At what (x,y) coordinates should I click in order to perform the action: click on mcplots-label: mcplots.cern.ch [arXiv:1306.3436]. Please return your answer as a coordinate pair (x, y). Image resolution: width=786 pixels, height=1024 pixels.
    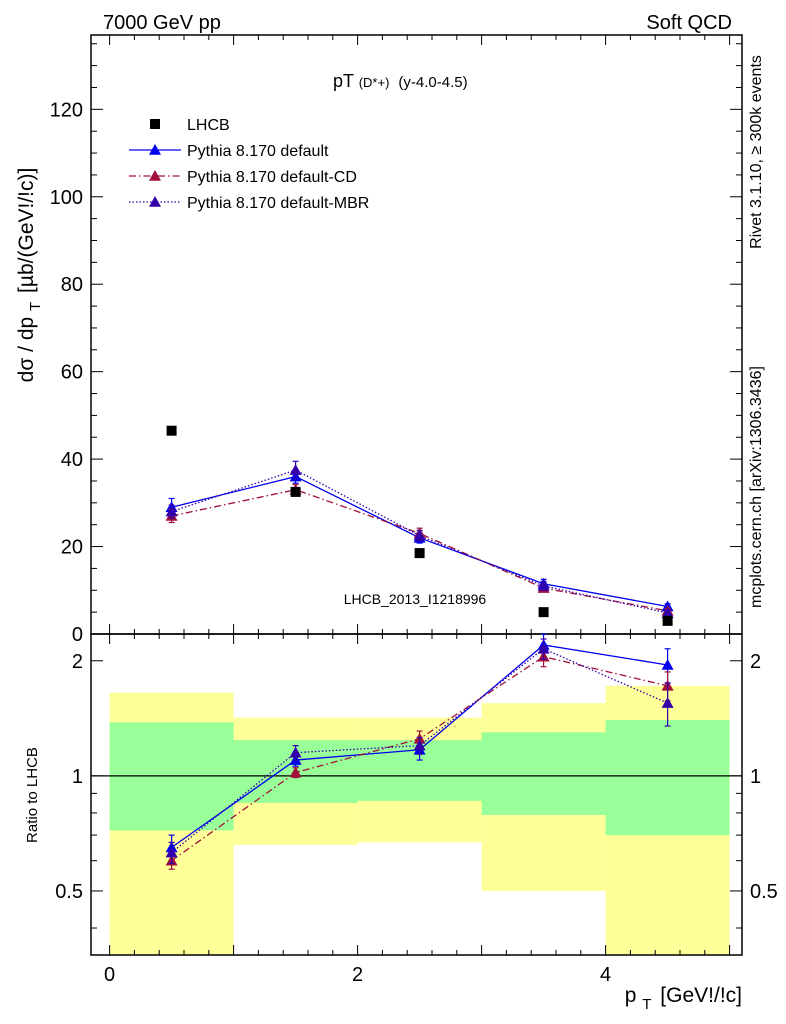
    Looking at the image, I should click on (756, 487).